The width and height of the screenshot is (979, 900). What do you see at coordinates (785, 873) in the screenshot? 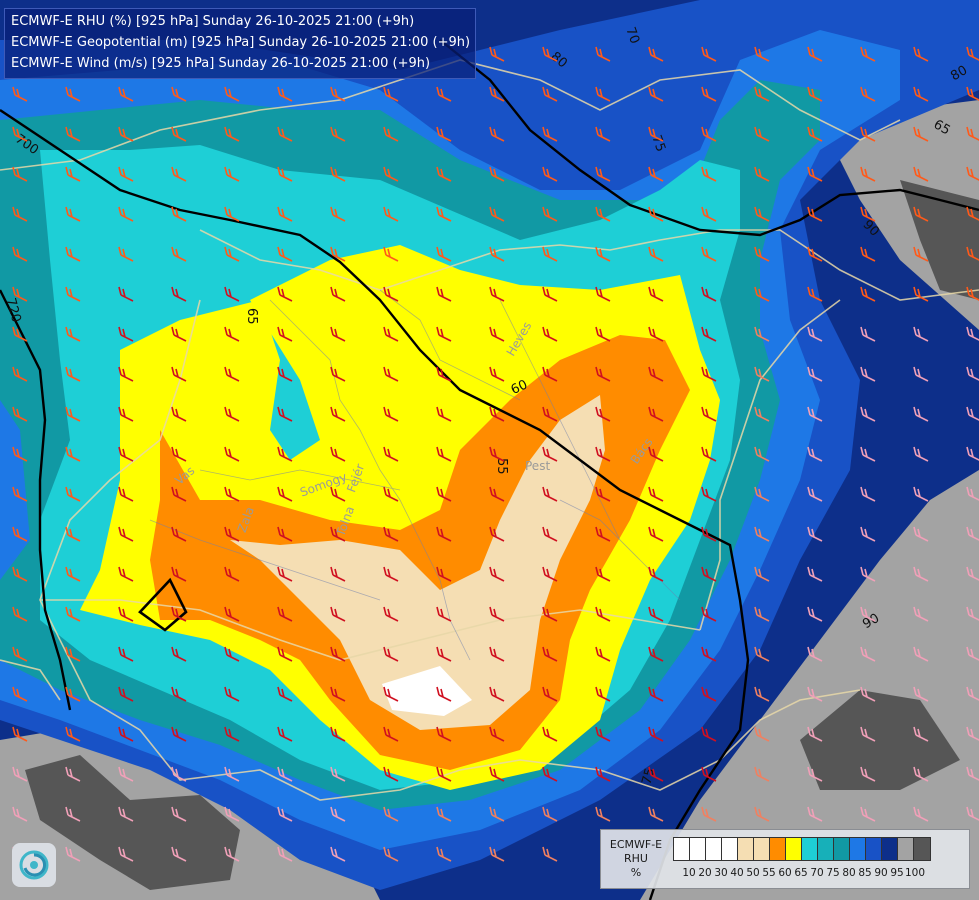
I see `legend-tick-label: 60` at bounding box center [785, 873].